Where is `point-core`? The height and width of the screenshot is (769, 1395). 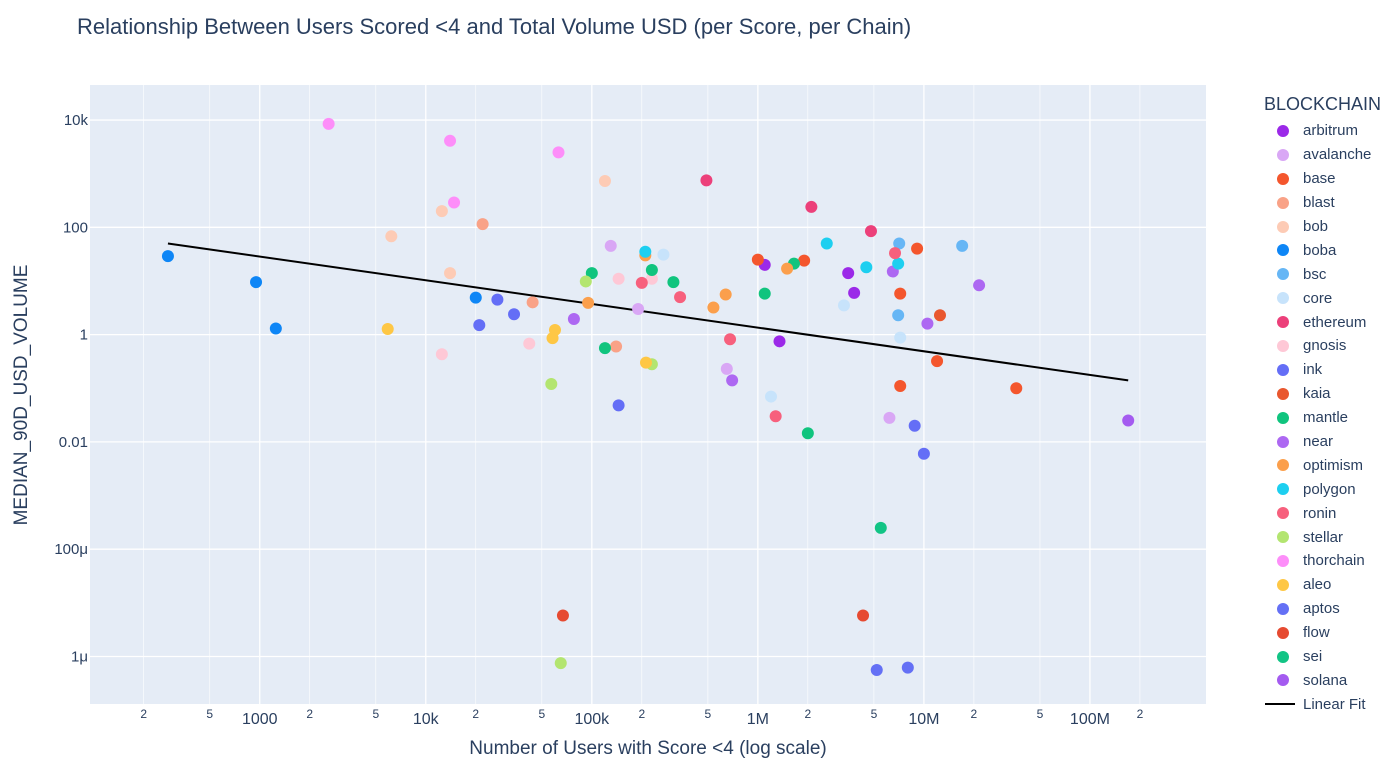
point-core is located at coordinates (771, 396).